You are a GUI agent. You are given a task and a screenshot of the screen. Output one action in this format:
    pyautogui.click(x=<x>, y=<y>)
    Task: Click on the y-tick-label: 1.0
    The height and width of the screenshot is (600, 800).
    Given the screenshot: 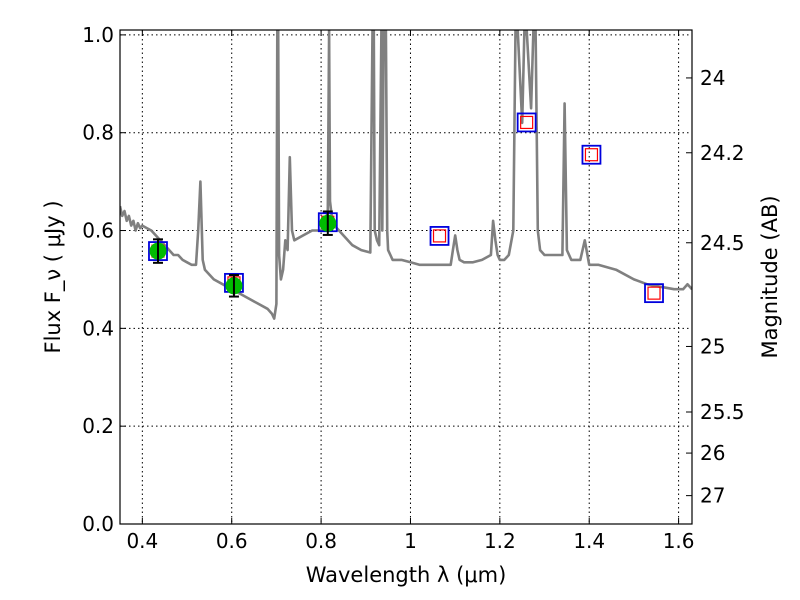 What is the action you would take?
    pyautogui.click(x=98, y=35)
    